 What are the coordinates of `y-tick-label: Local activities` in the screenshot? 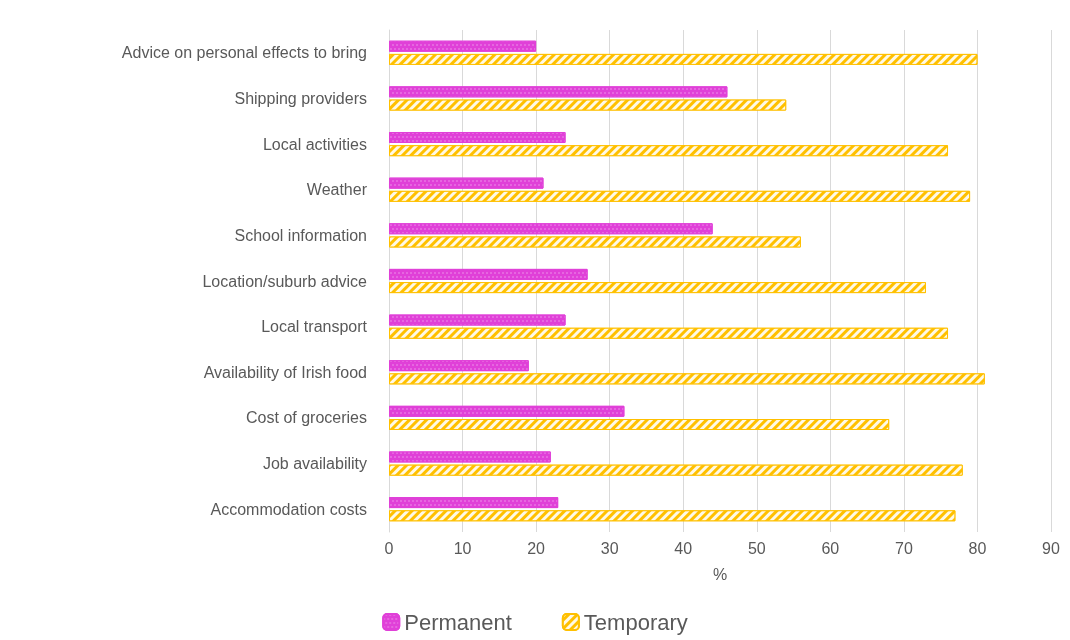 It's located at (314, 144).